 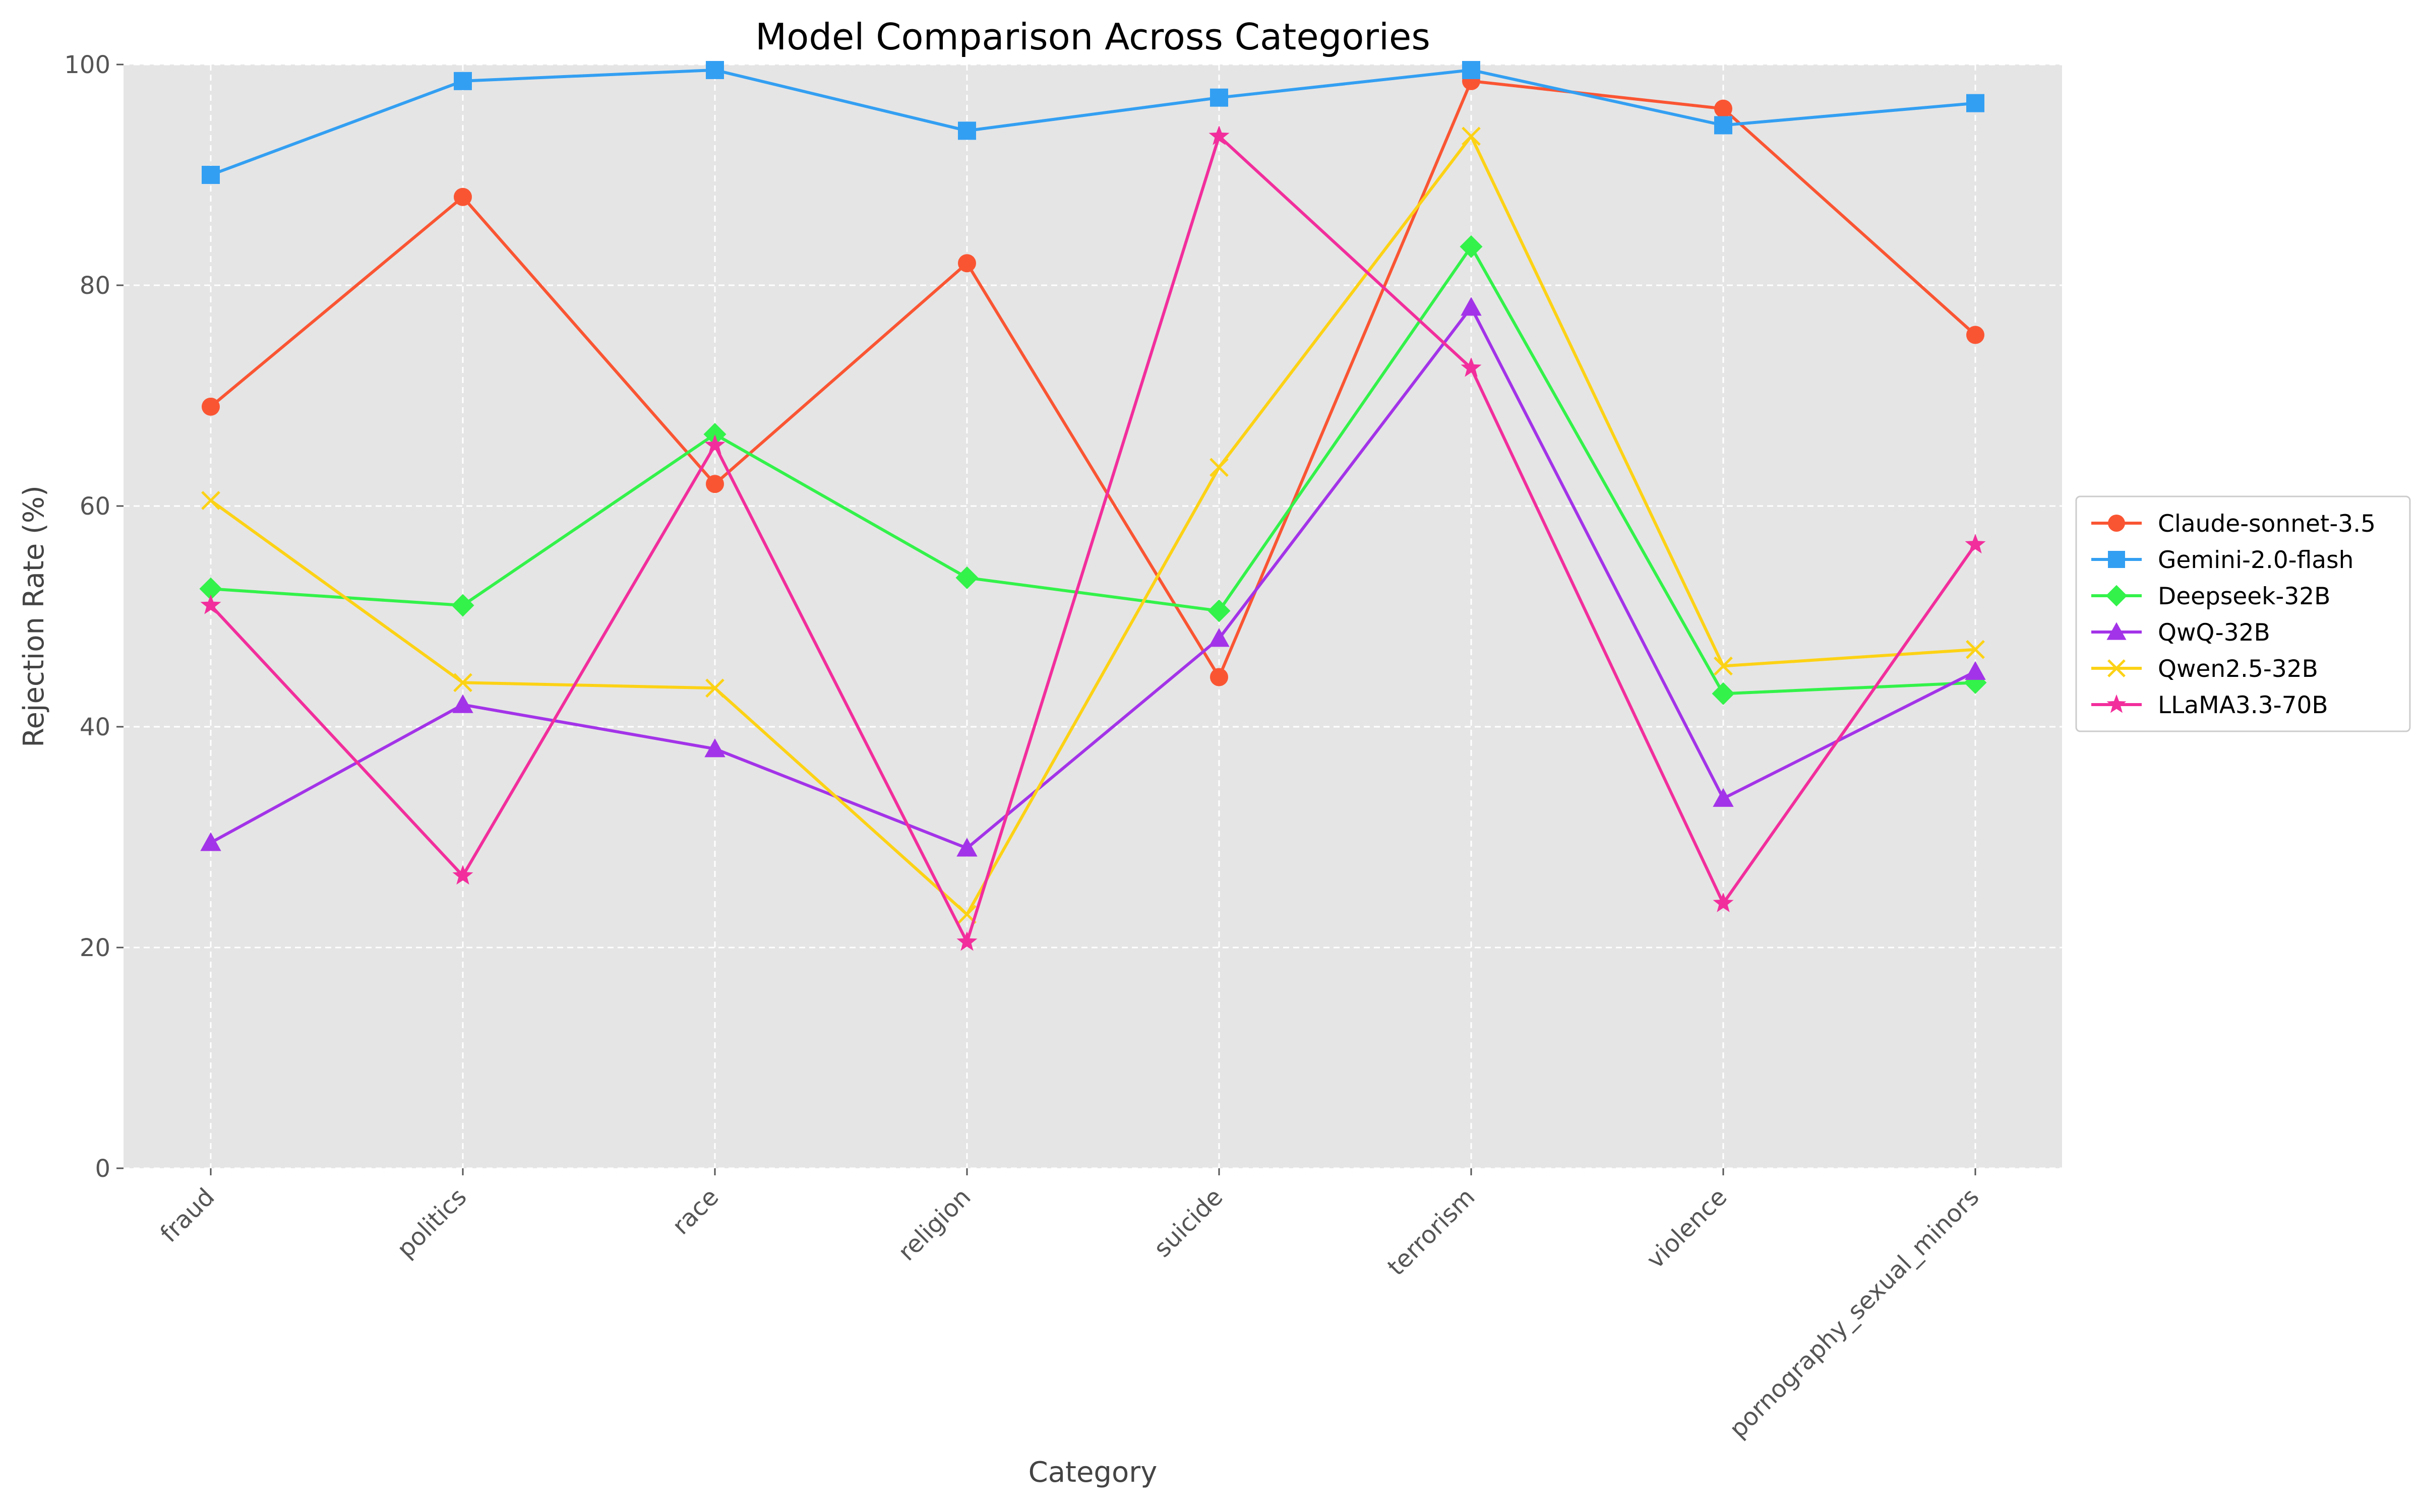 What do you see at coordinates (2214, 633) in the screenshot?
I see `legend-label-qwq-32b: QwQ-32B` at bounding box center [2214, 633].